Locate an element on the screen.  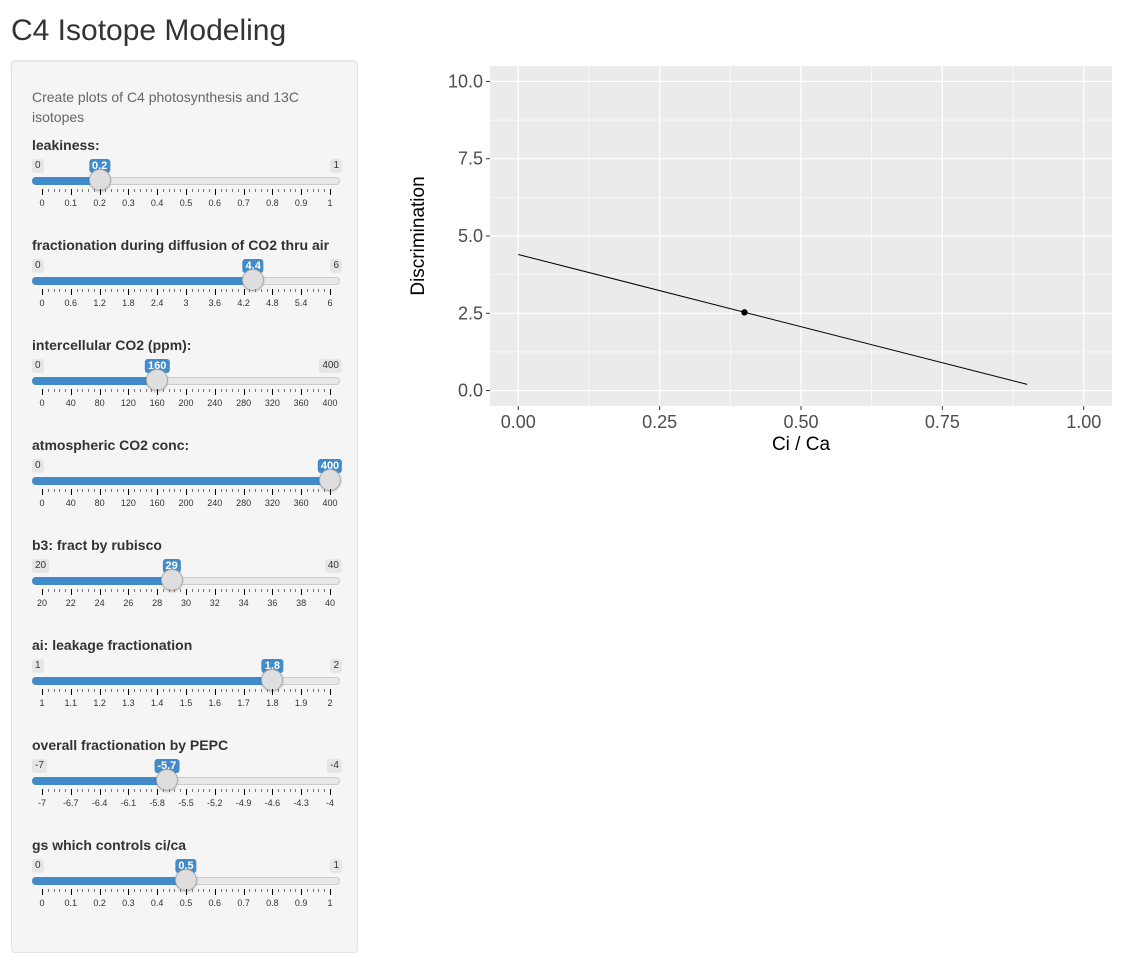
slider-tick-label: 40 is located at coordinates (70, 403).